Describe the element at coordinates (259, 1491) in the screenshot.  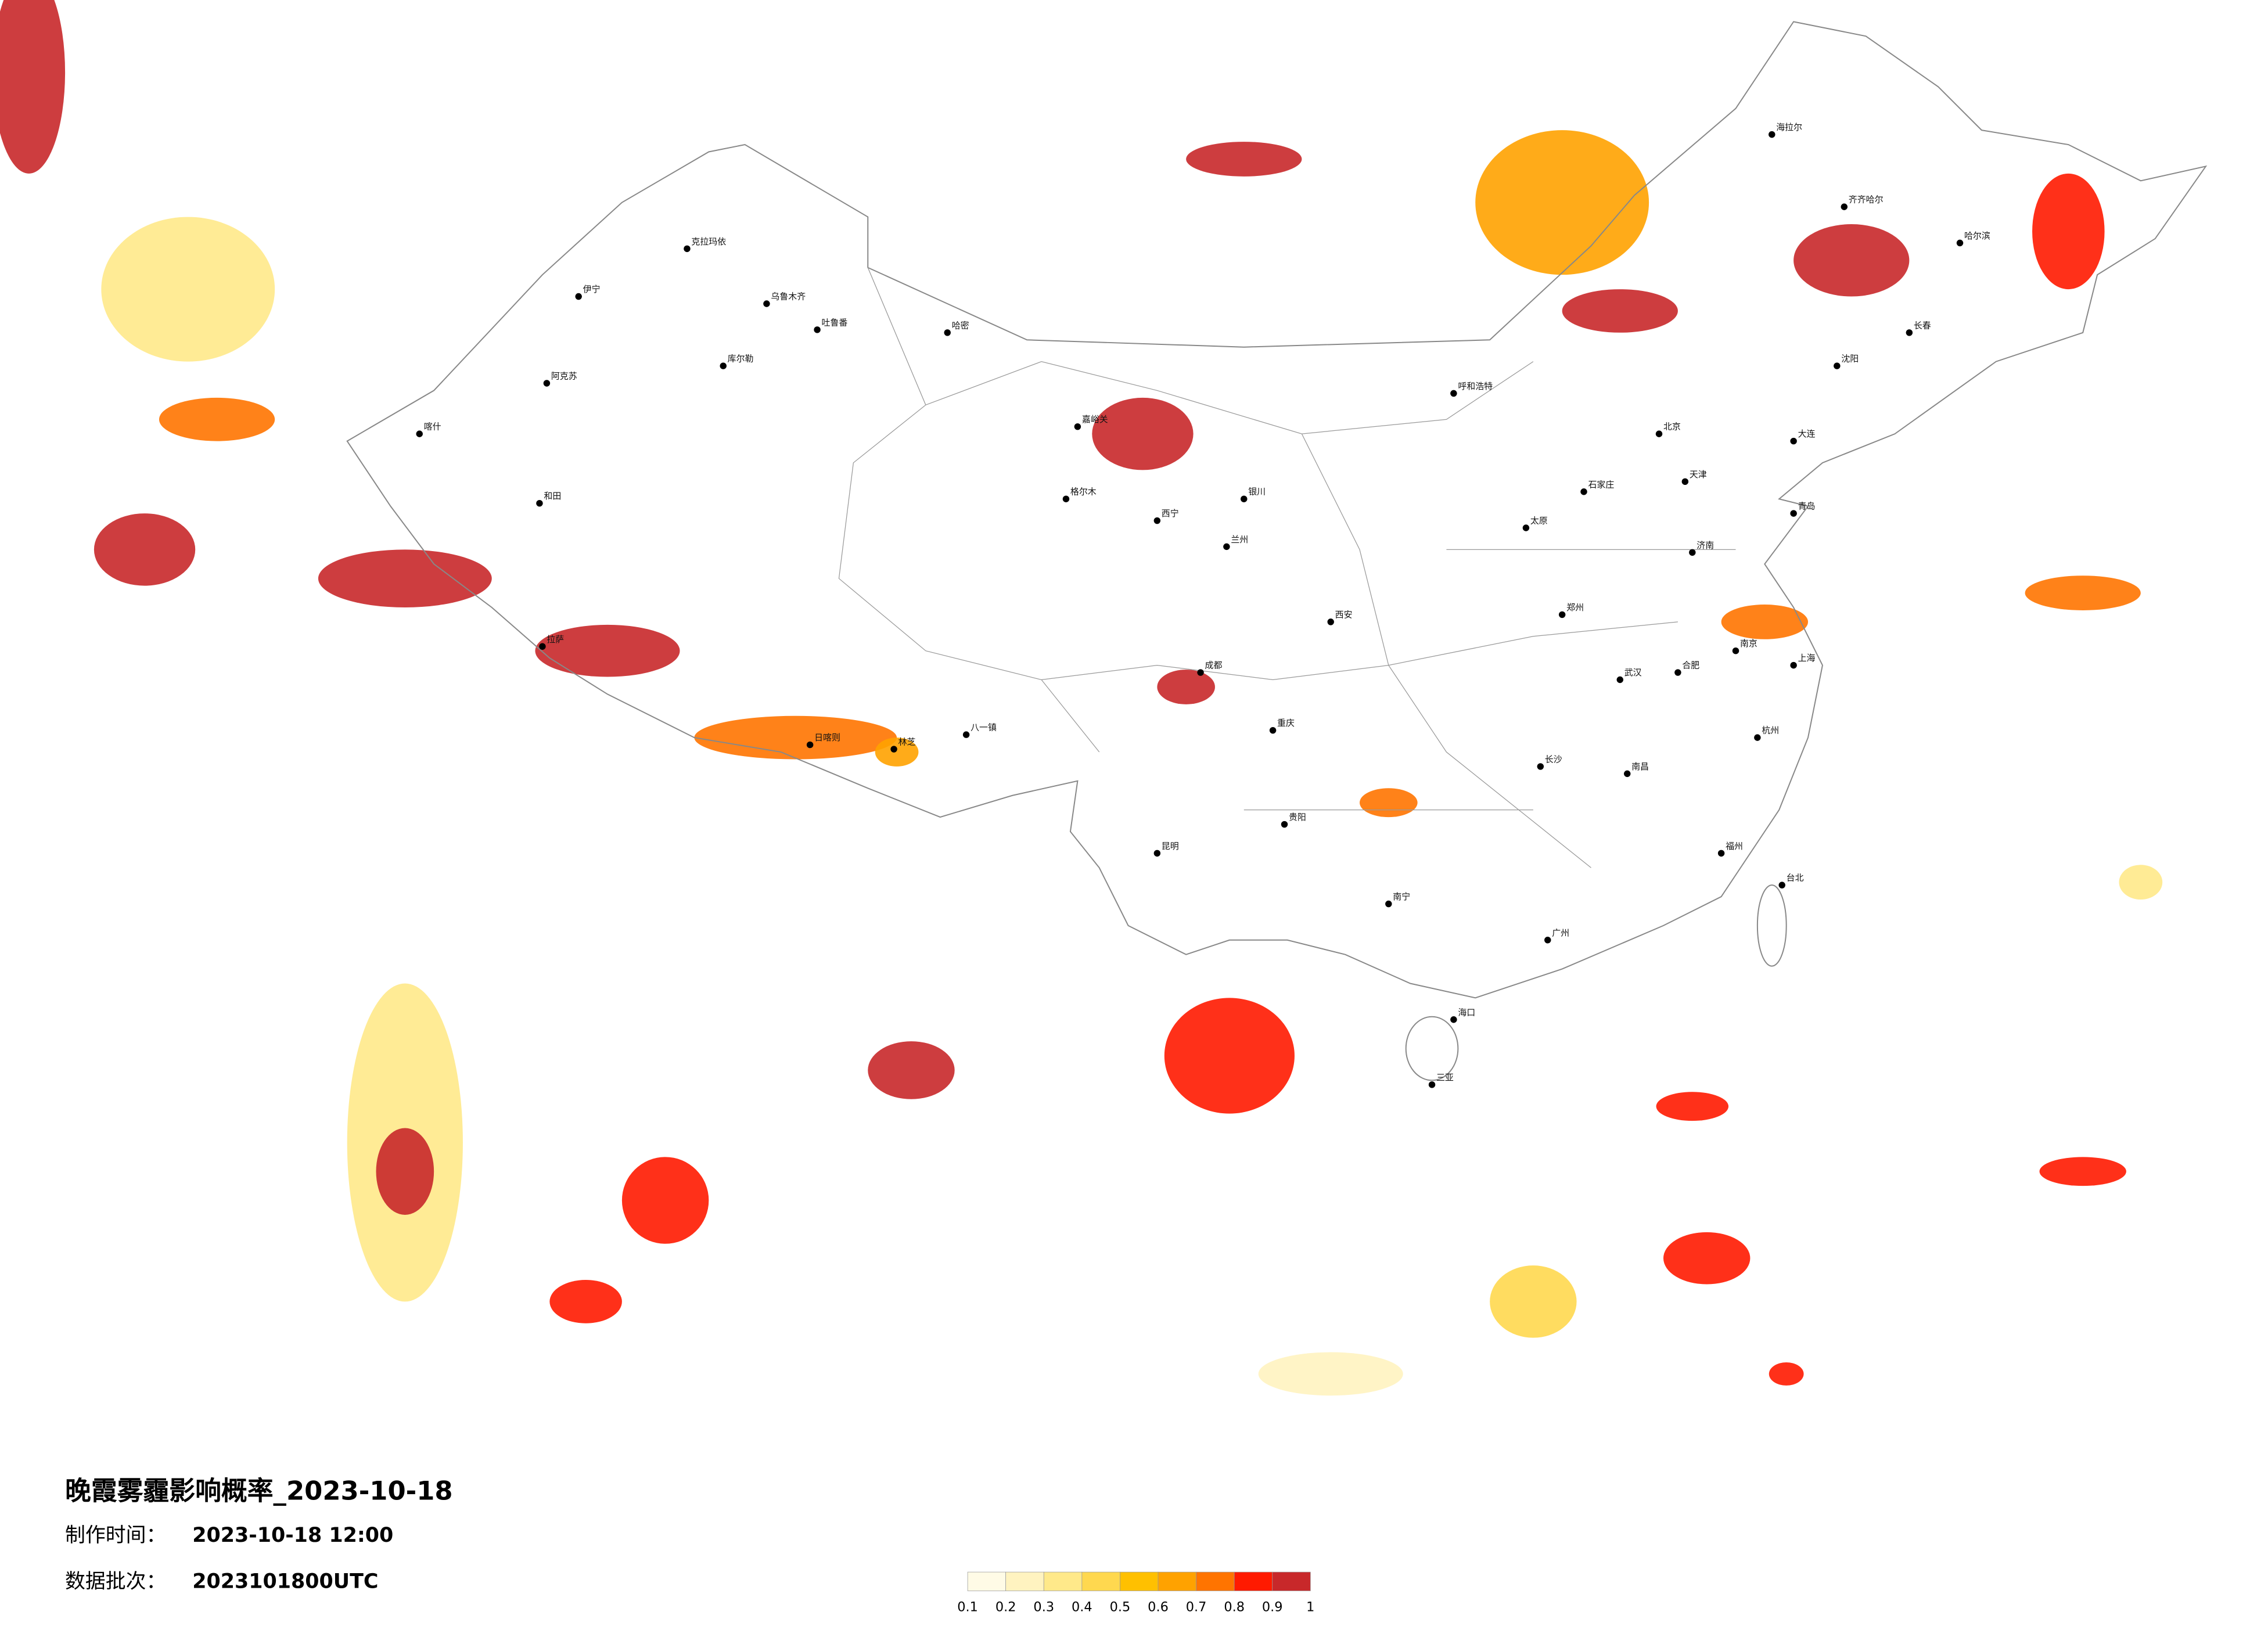
I see `title: 晚霞雾霾影响概率_2023-10-18` at that location.